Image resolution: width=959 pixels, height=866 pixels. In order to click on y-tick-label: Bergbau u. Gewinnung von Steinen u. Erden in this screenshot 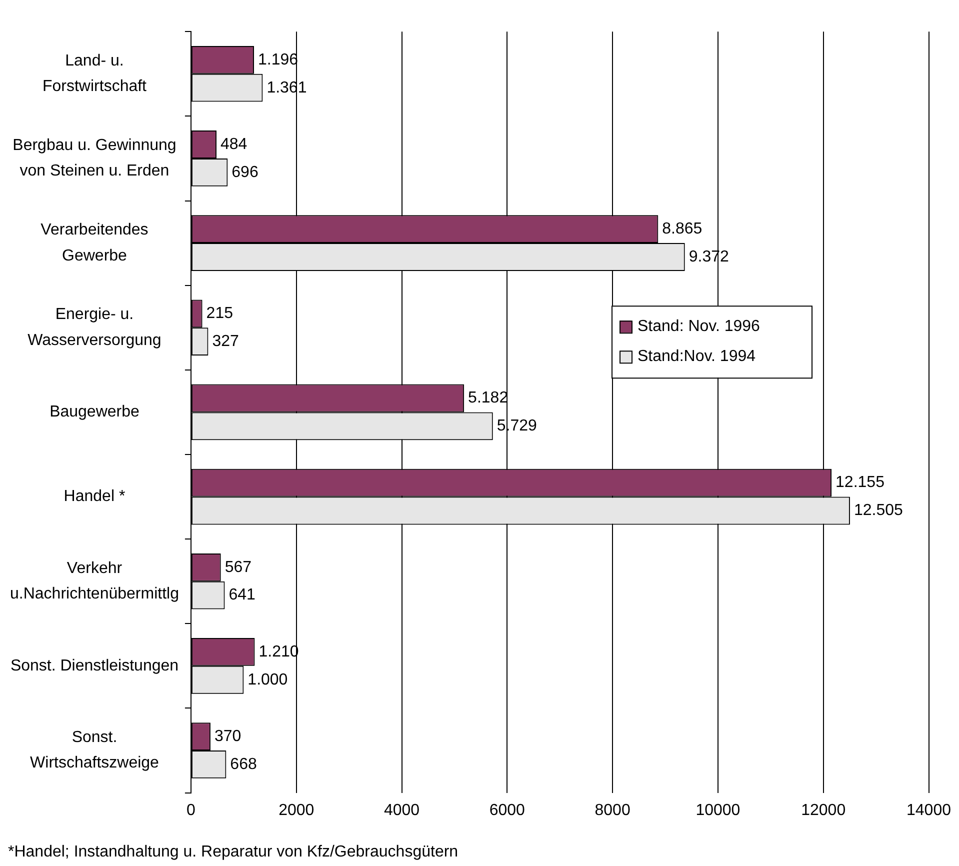, I will do `click(94, 158)`.